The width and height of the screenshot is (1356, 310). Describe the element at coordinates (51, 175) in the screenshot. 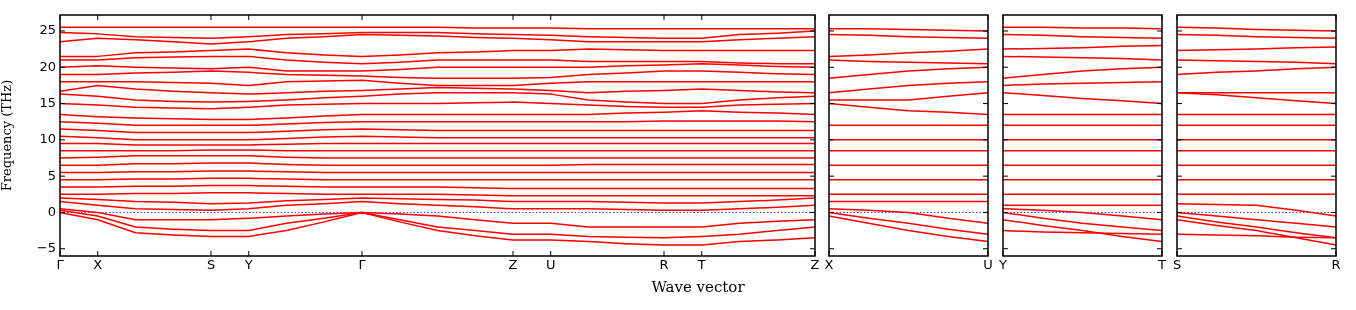

I see `y-tick-label: 5` at that location.